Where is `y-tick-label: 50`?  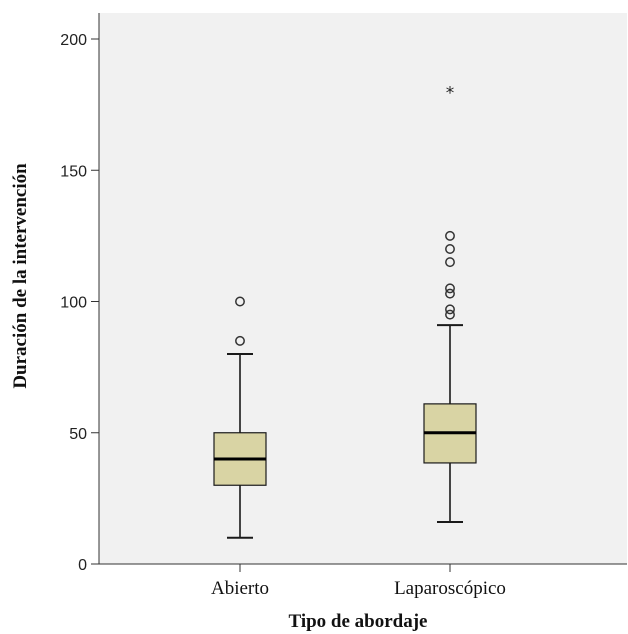 y-tick-label: 50 is located at coordinates (78, 434).